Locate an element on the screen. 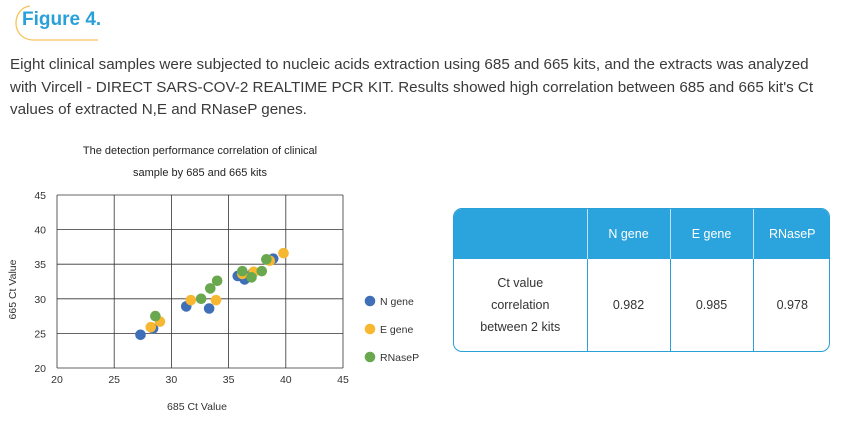 The image size is (841, 421). table-header-empty is located at coordinates (521, 234).